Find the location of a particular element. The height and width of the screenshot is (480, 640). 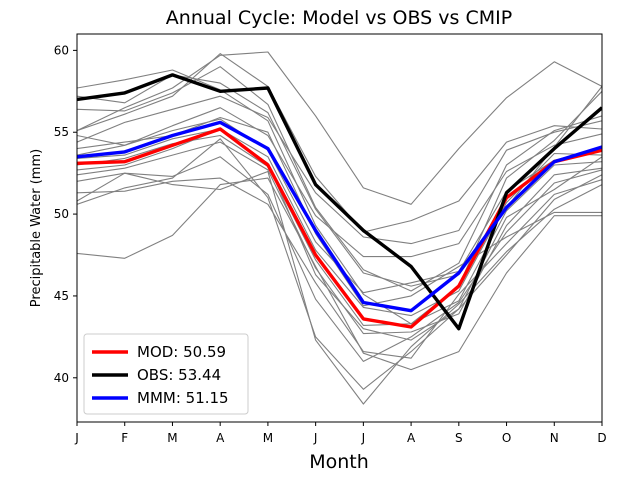

legend-box is located at coordinates (166, 374).